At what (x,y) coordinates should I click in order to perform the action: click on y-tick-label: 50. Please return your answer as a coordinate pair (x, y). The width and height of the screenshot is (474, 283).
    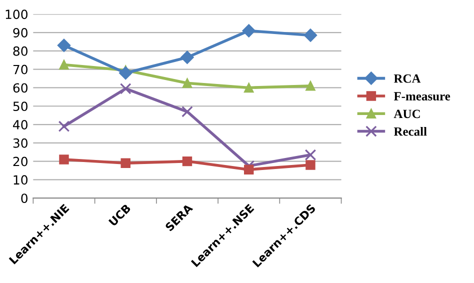
    Looking at the image, I should click on (20, 107).